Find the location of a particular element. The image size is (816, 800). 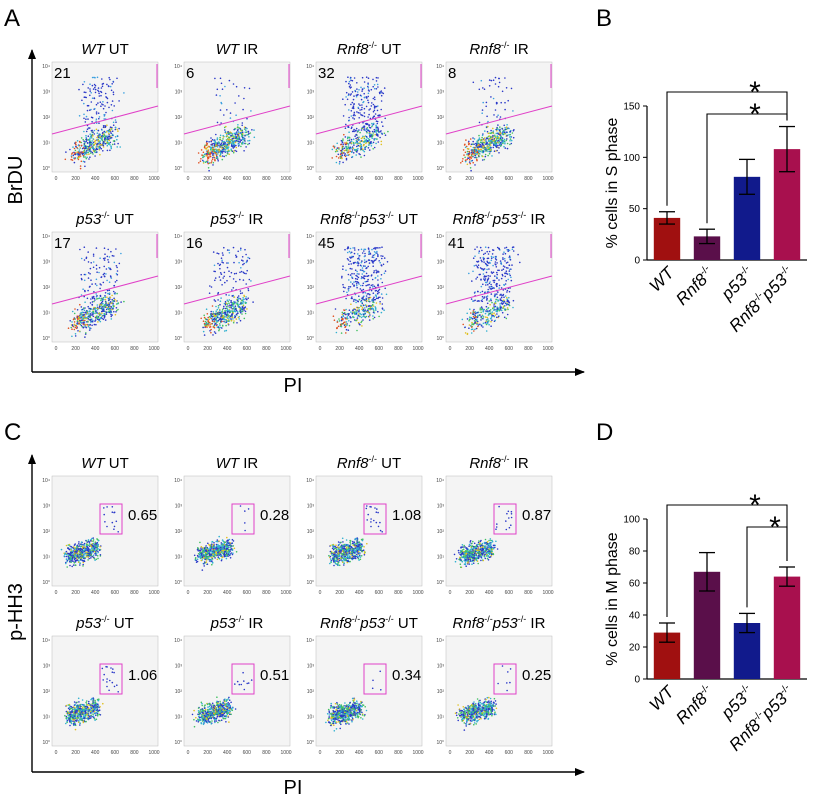

flow-events is located at coordinates (226, 124).